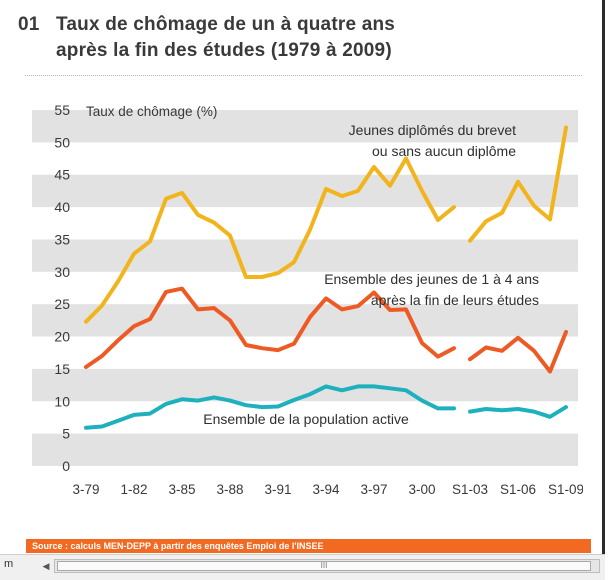 The width and height of the screenshot is (608, 580). What do you see at coordinates (62, 337) in the screenshot?
I see `y-tick-label: 20` at bounding box center [62, 337].